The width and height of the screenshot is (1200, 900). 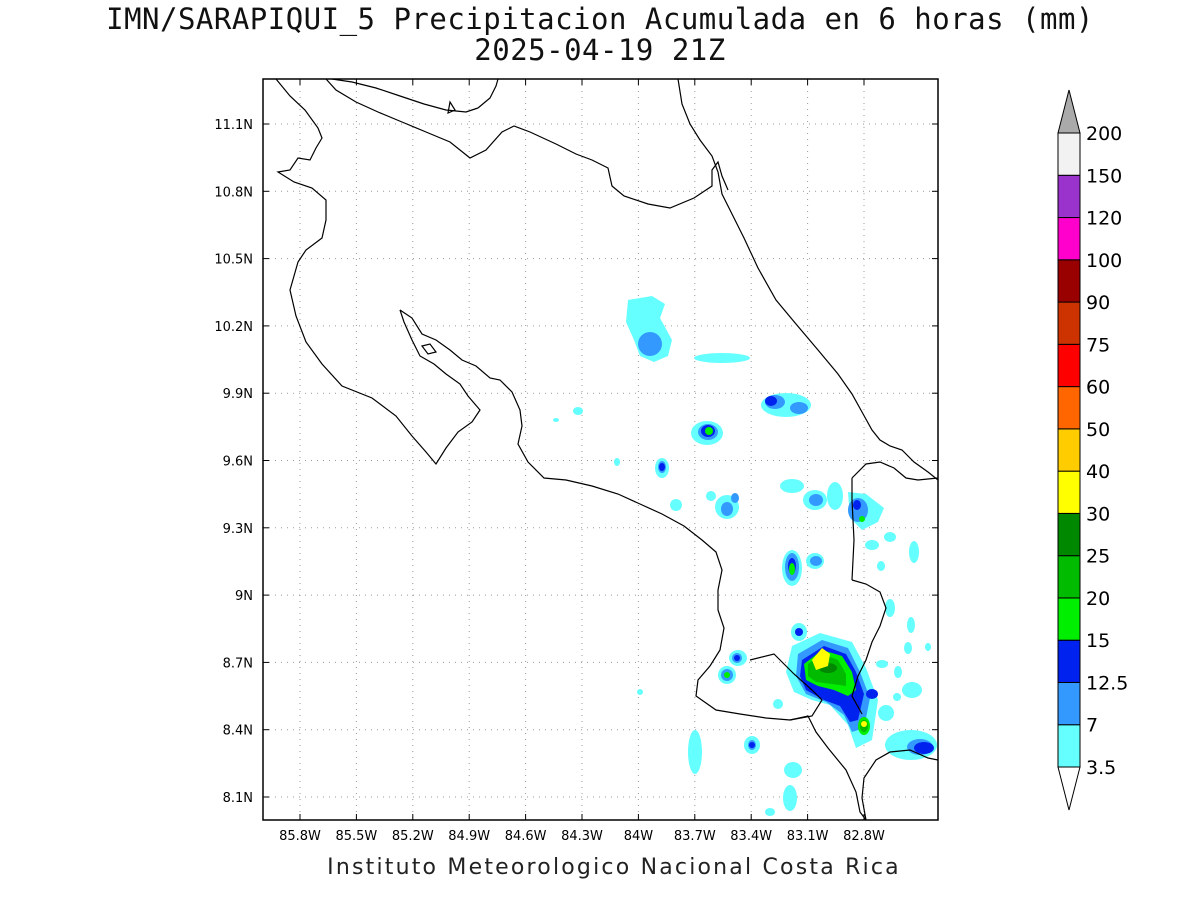 I want to click on lat-tick-label: 9N, so click(x=244, y=596).